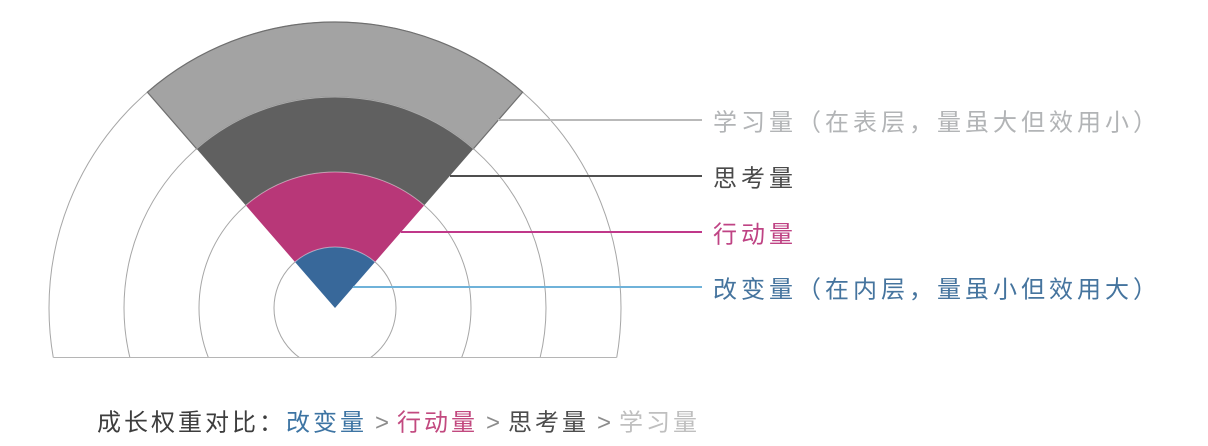  I want to click on caption-rank-change: 改变量, so click(326, 423).